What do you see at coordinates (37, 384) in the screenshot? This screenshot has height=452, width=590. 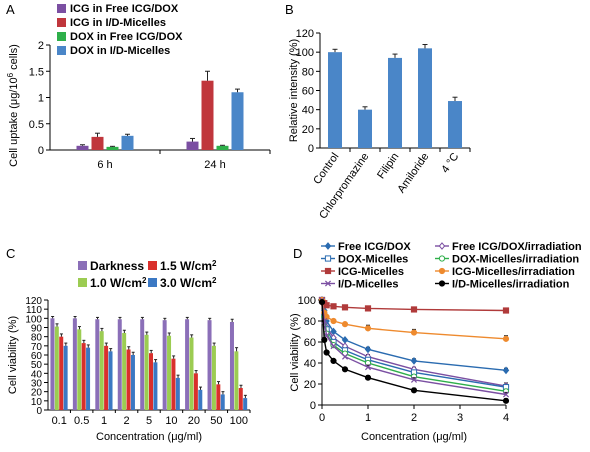 I see `y-tick-label: 30` at bounding box center [37, 384].